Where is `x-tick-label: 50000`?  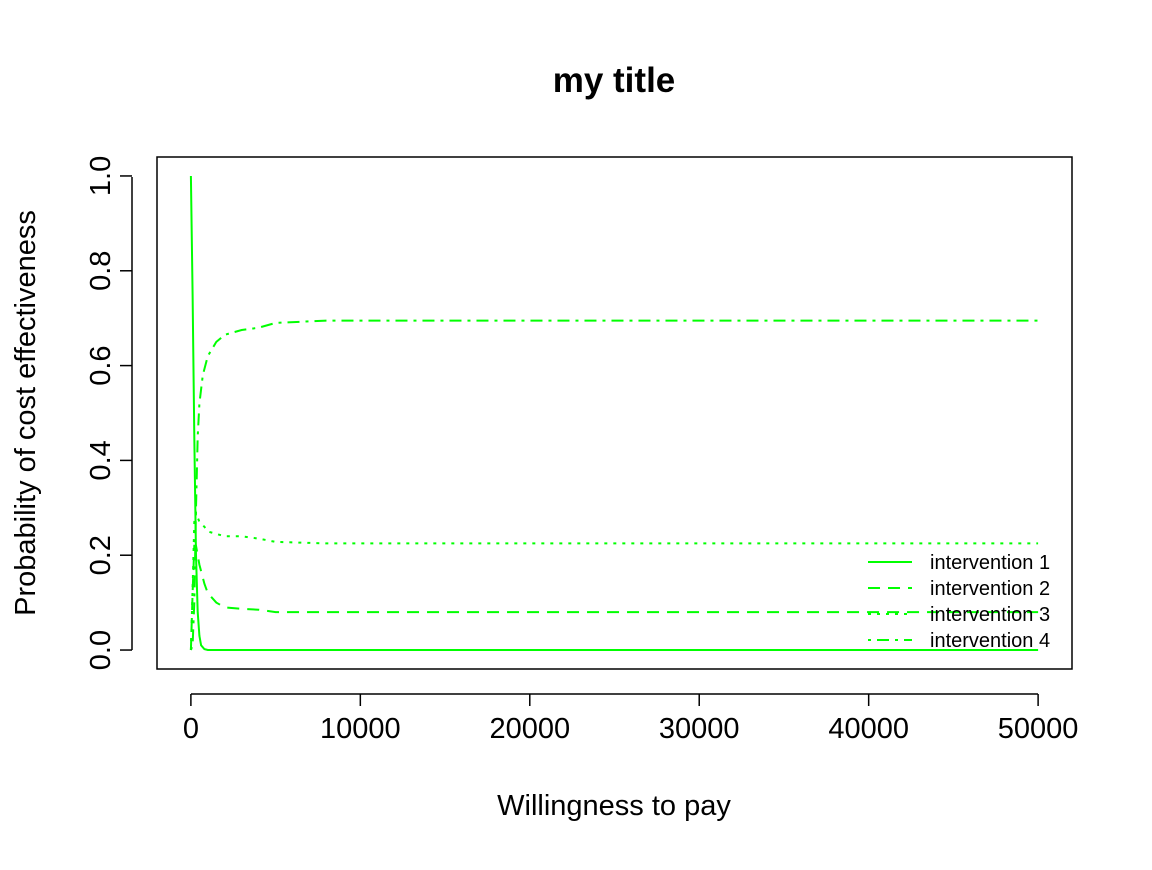 x-tick-label: 50000 is located at coordinates (1038, 729).